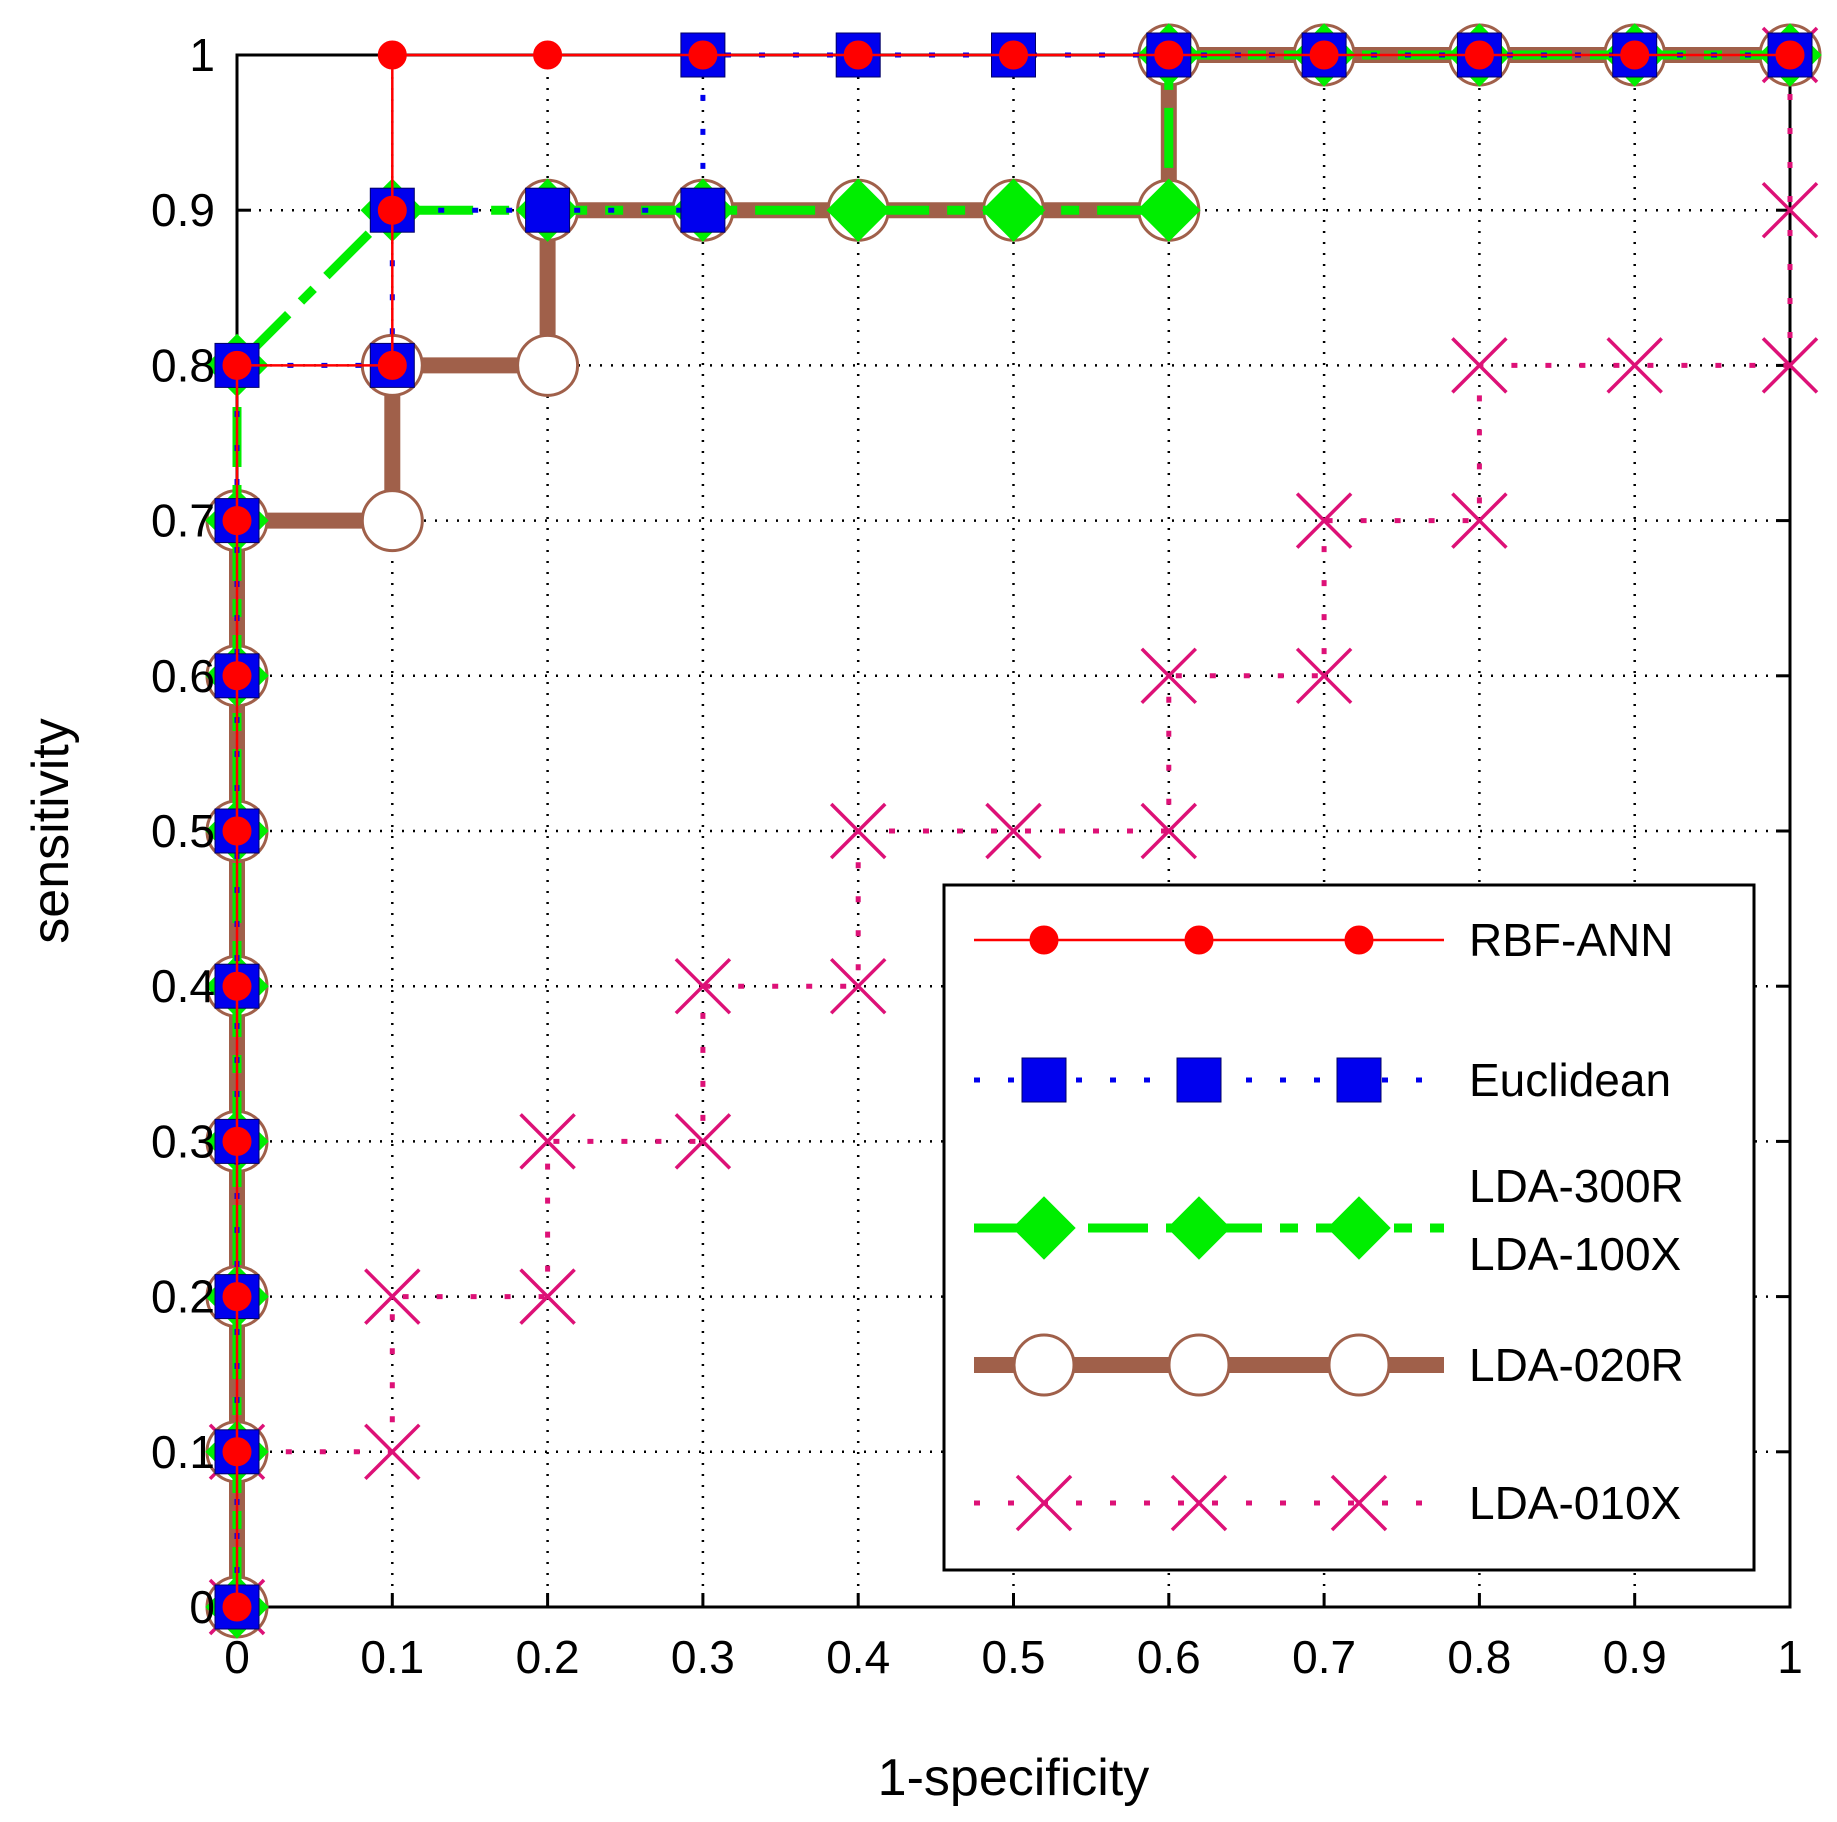 The width and height of the screenshot is (1837, 1822). I want to click on y-tick-label-10: 1, so click(202, 55).